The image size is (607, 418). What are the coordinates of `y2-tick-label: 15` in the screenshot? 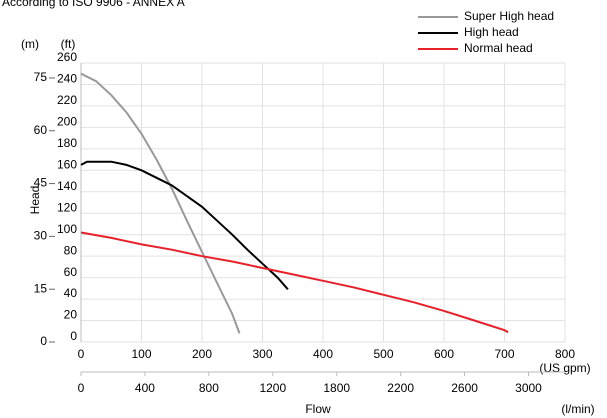 It's located at (41, 288).